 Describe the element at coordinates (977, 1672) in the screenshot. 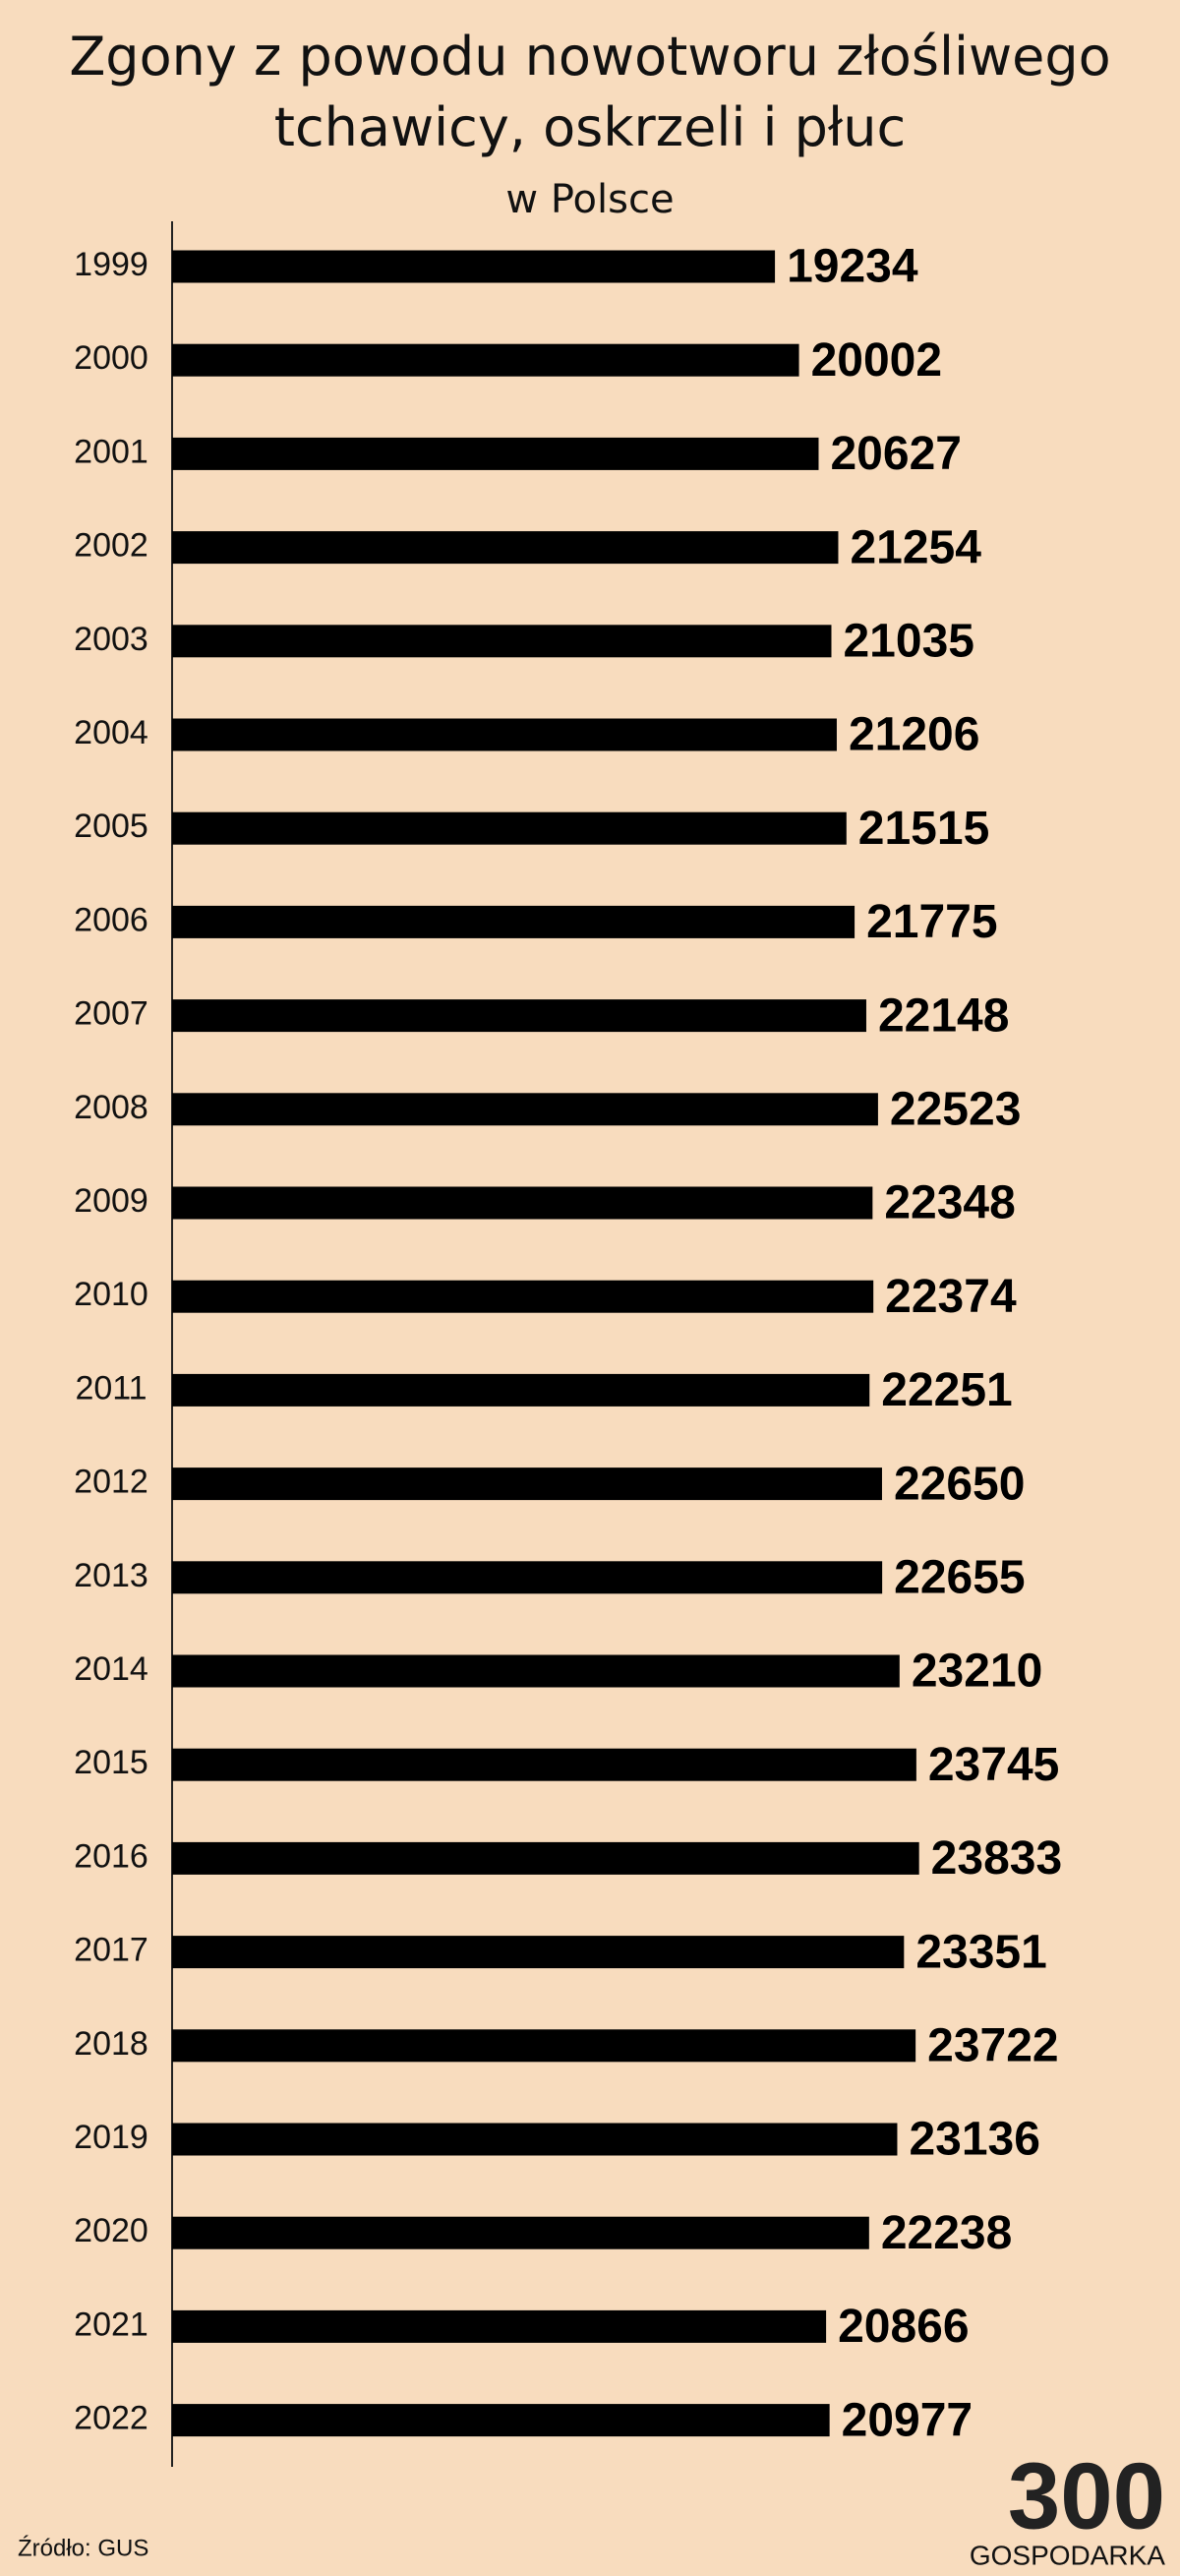

I see `value-label: 23210` at that location.